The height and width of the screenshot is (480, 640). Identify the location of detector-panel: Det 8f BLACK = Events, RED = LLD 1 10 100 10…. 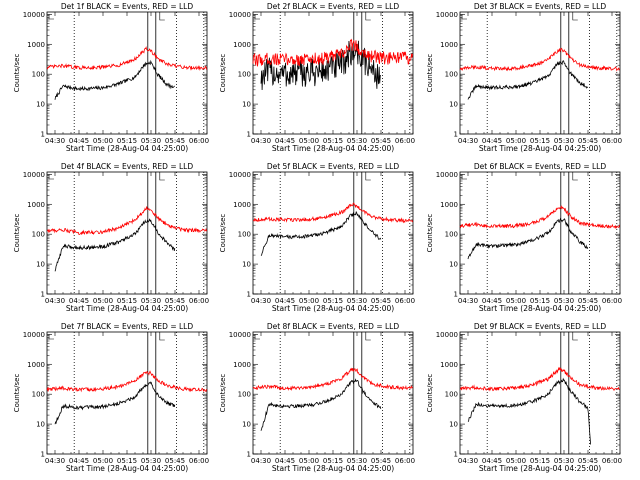
(317, 397).